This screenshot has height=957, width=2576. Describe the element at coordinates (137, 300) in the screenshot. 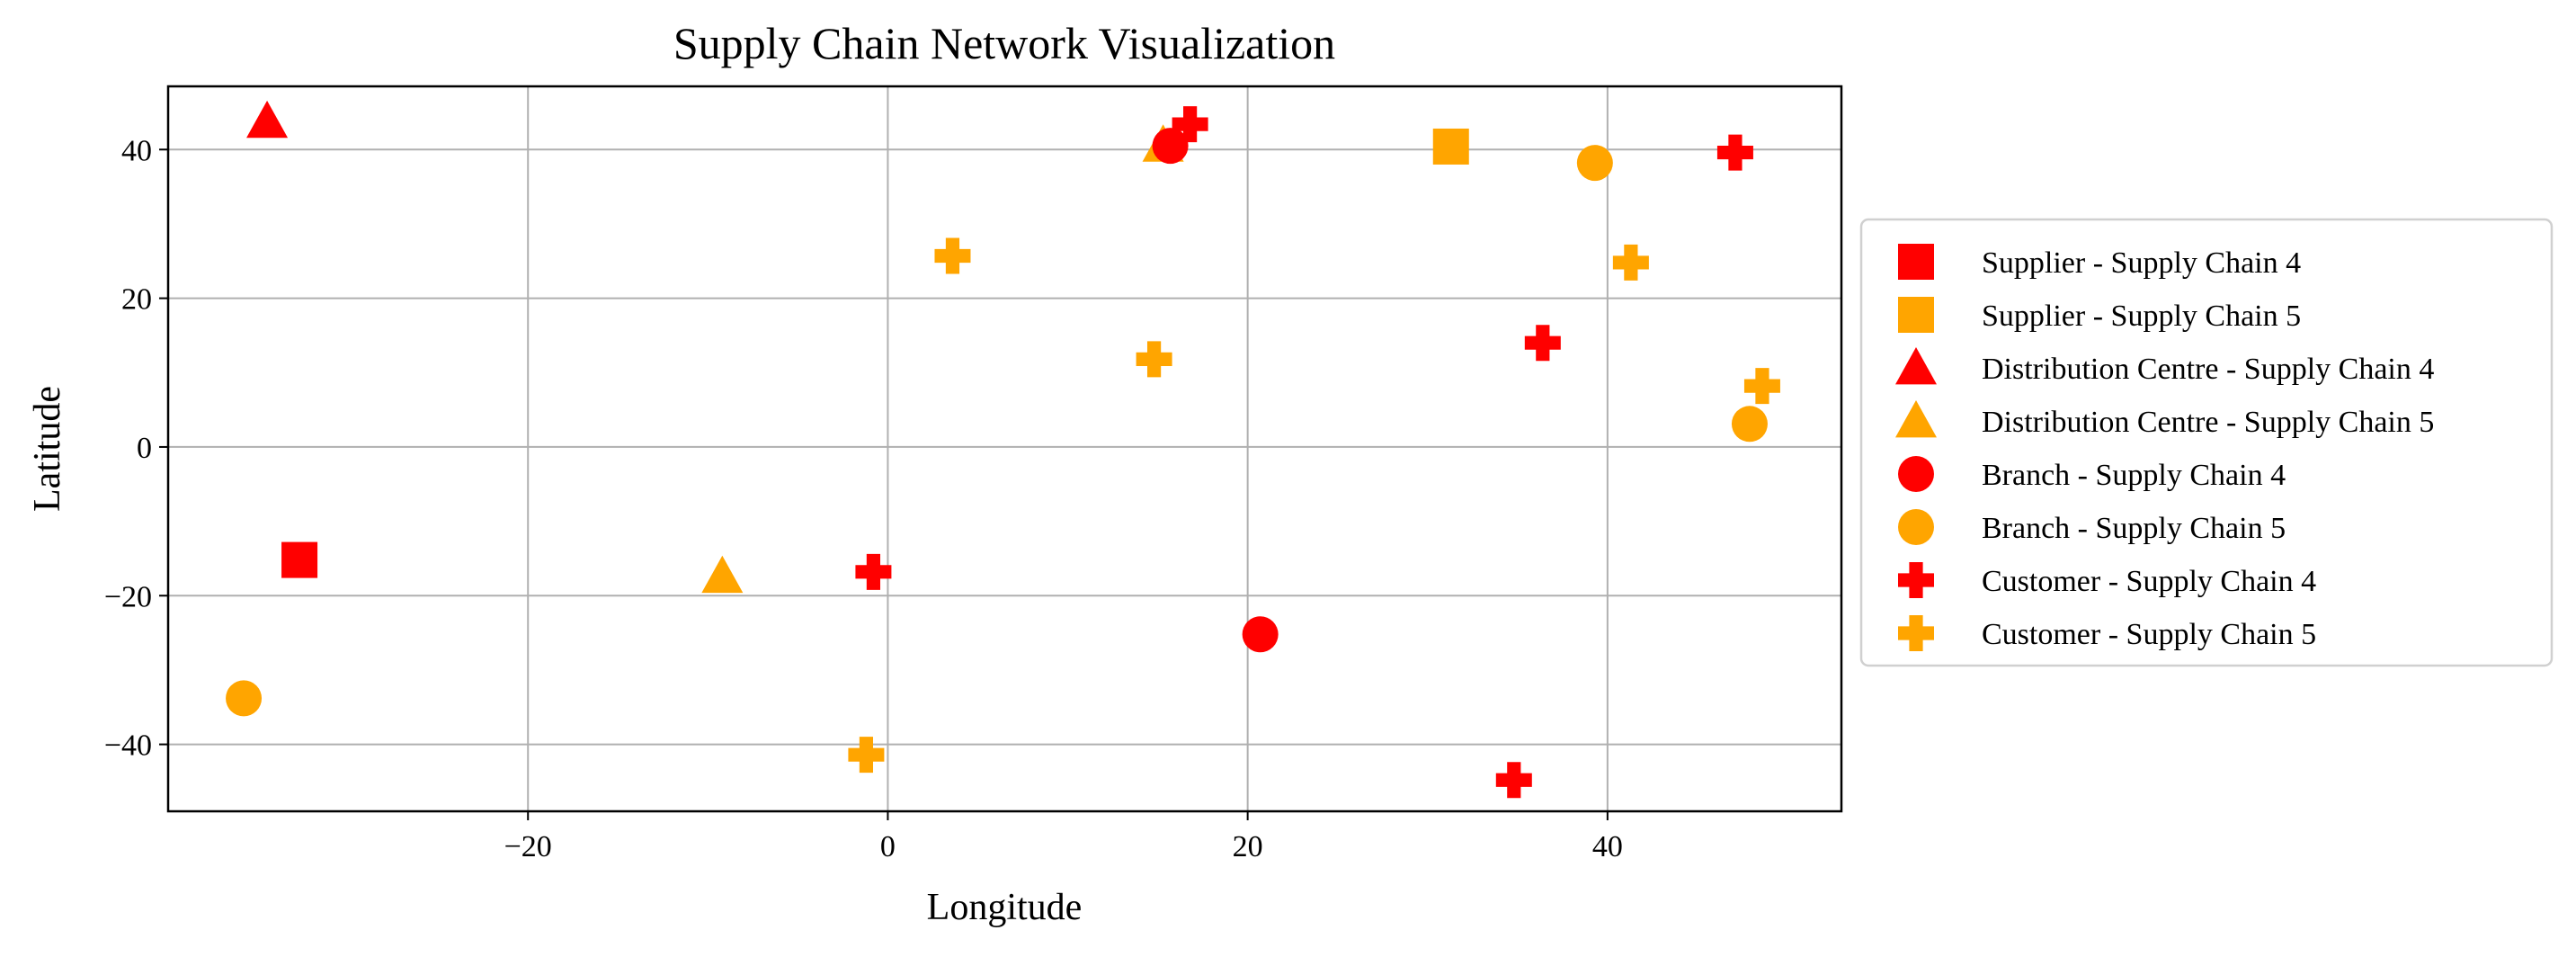

I see `y-tick-label: 20` at that location.